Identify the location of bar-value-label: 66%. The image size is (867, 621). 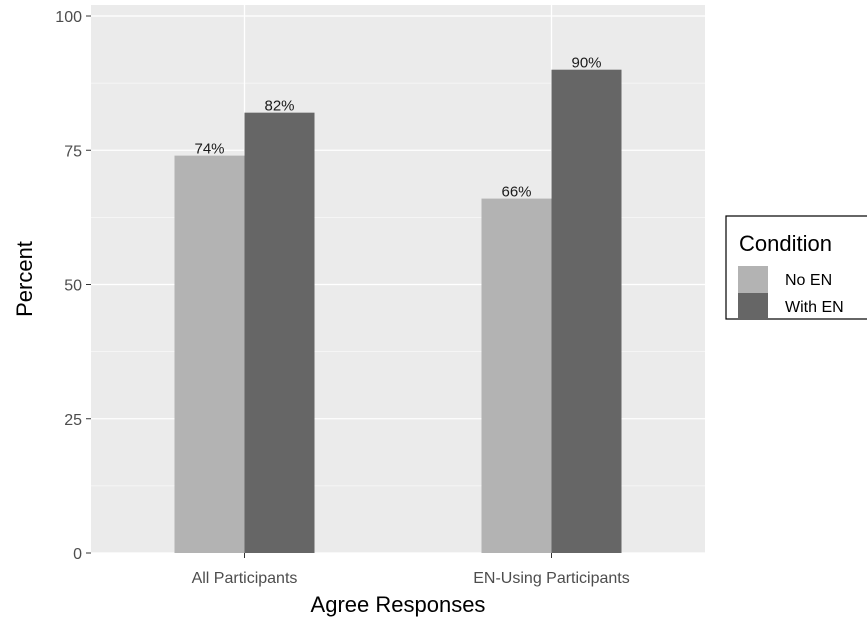
(516, 192).